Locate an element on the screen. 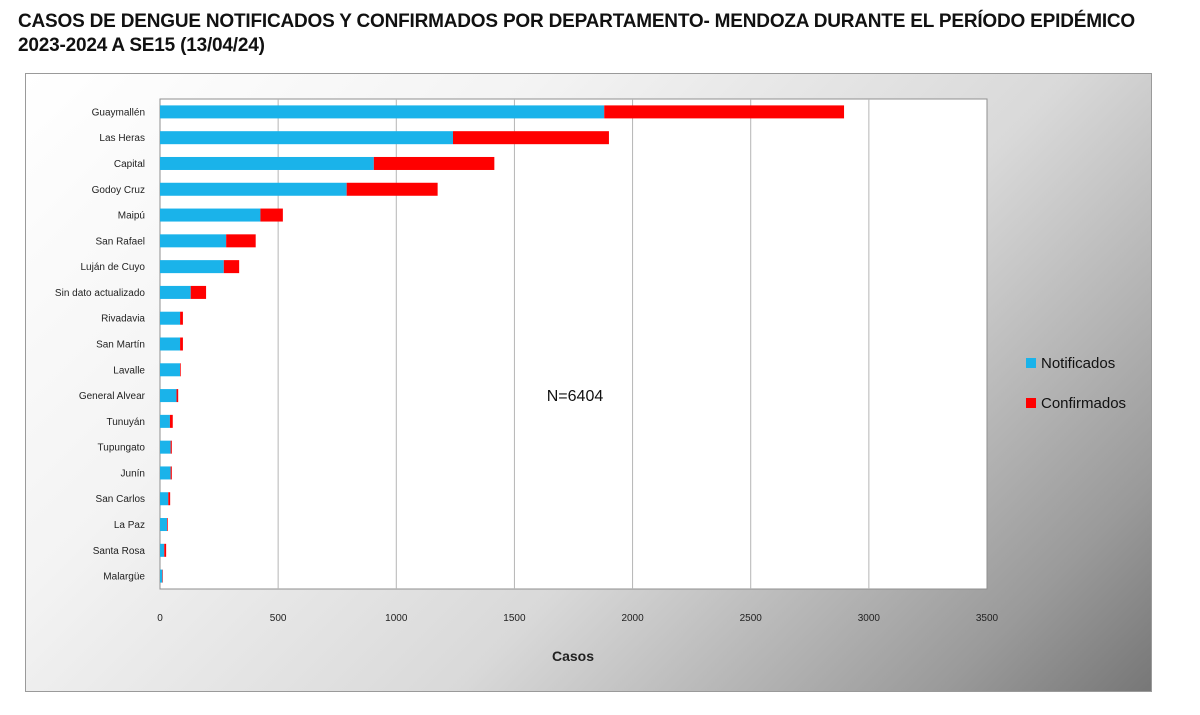 The image size is (1200, 715). y-tick-label: Rivadavia is located at coordinates (123, 319).